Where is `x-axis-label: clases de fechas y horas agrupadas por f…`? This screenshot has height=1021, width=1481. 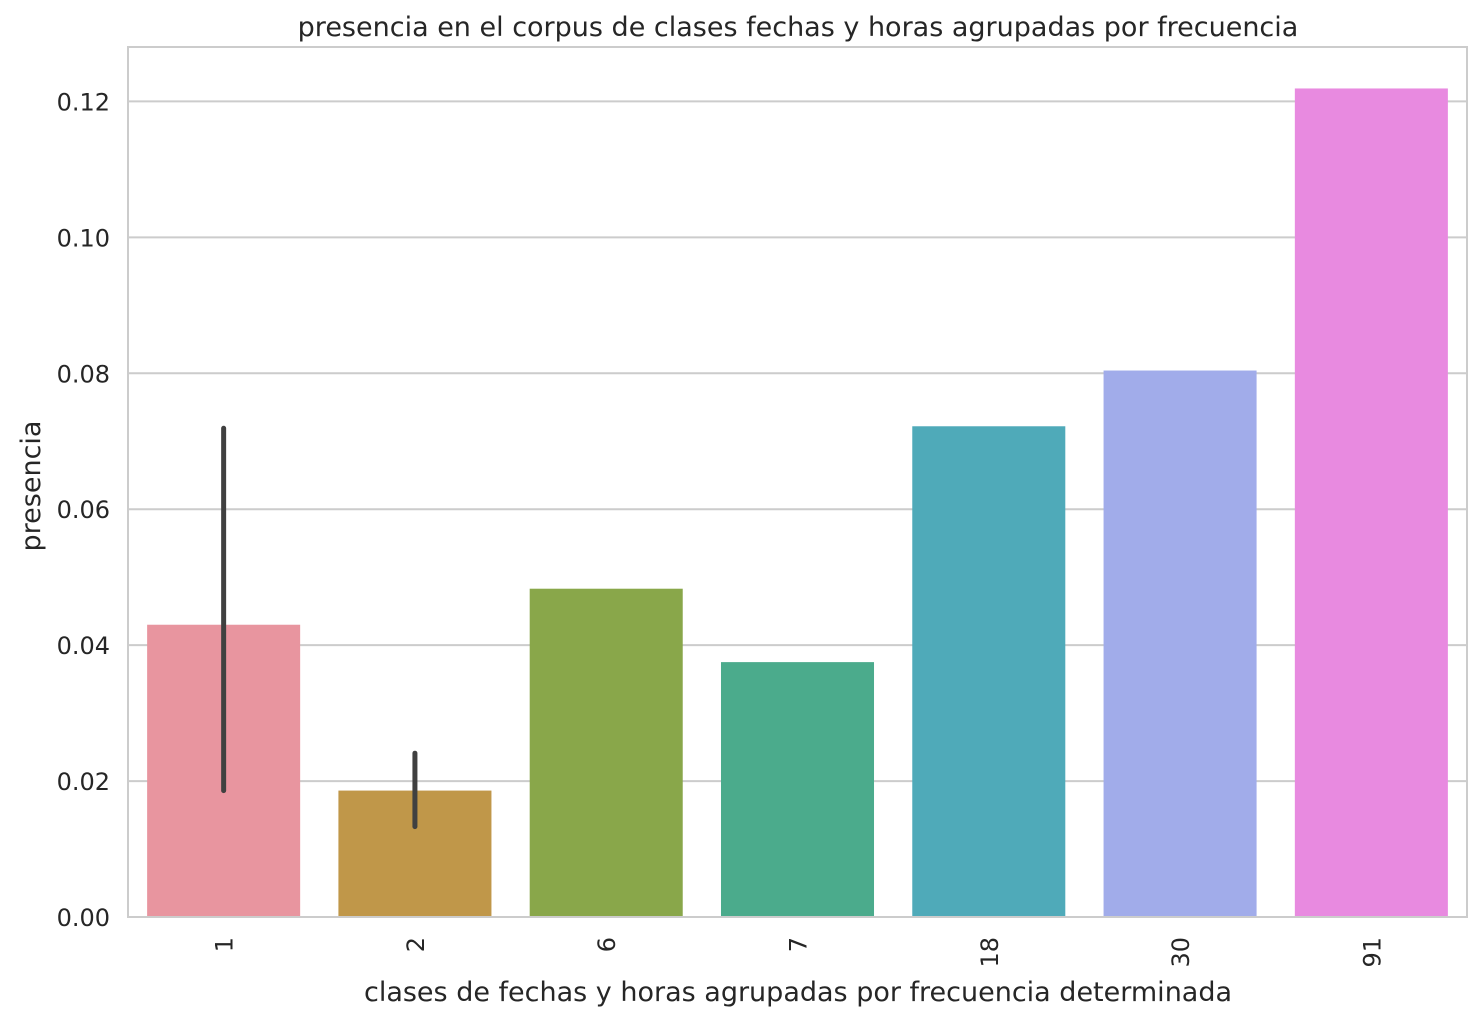
x-axis-label: clases de fechas y horas agrupadas por f… is located at coordinates (798, 992).